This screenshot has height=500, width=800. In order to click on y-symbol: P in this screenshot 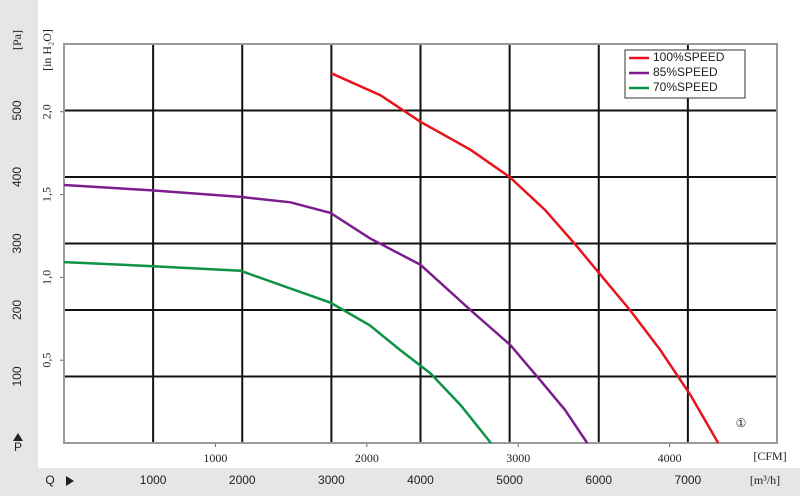, I will do `click(18, 447)`.